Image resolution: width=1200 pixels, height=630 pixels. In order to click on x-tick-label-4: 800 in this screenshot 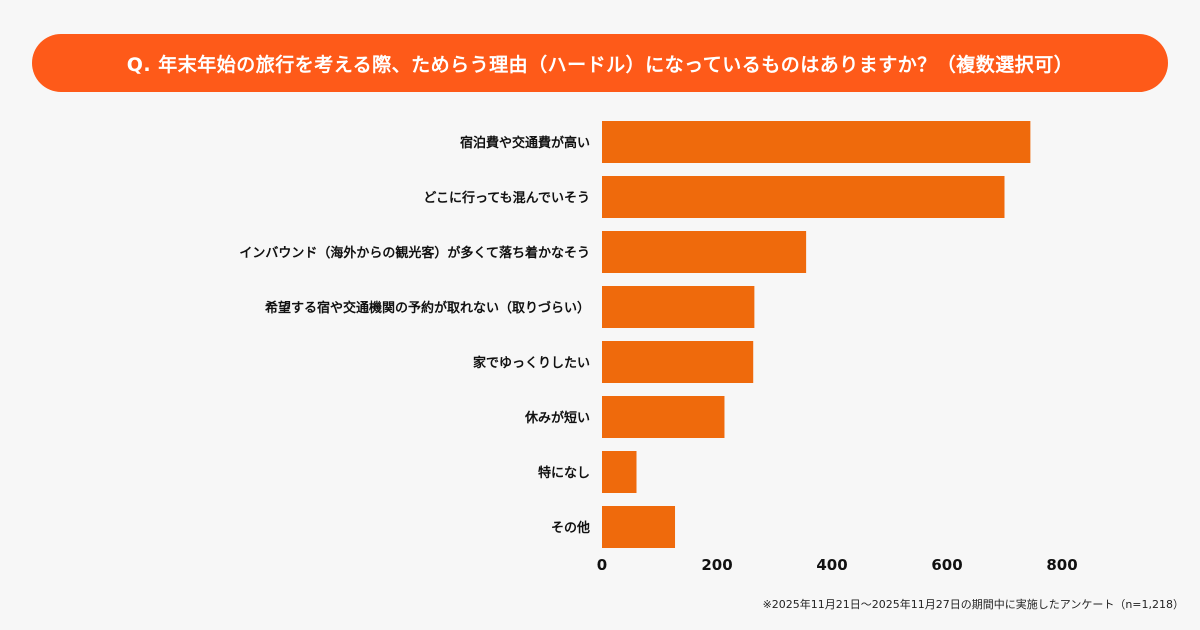, I will do `click(1061, 565)`.